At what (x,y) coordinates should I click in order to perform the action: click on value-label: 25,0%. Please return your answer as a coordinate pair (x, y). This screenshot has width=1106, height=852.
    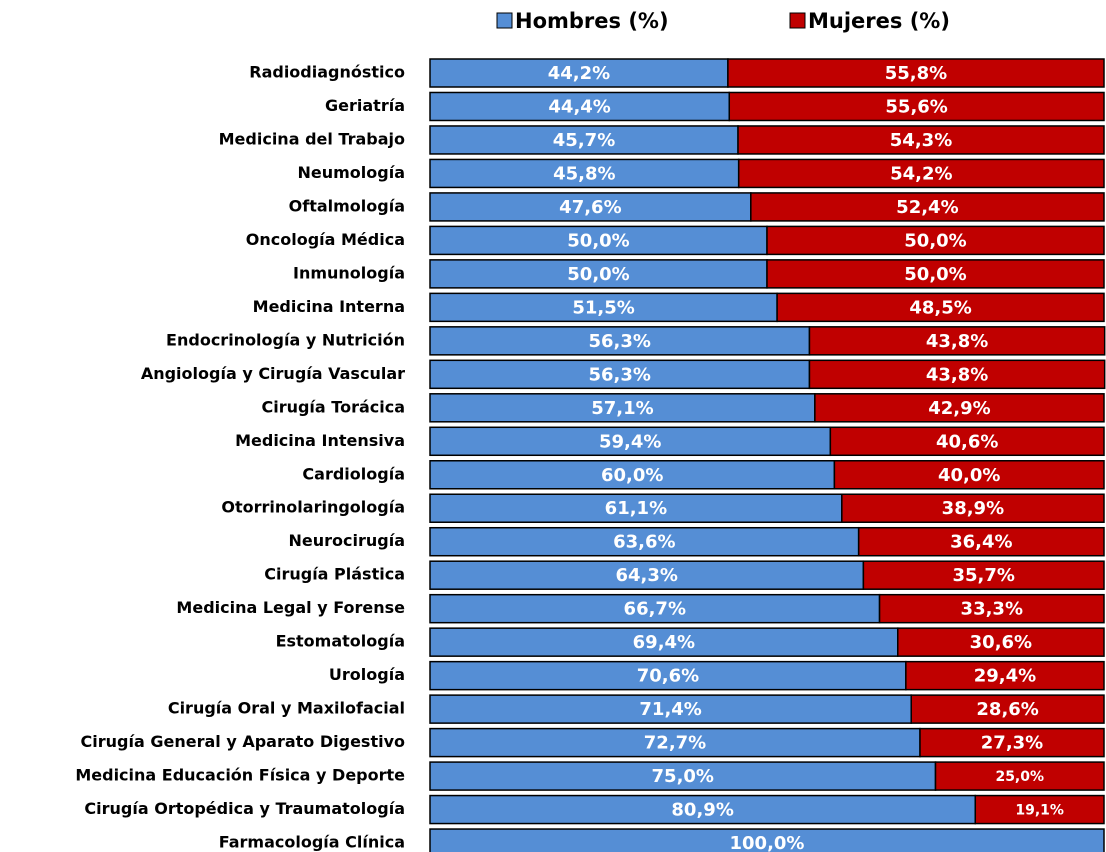
    Looking at the image, I should click on (1019, 777).